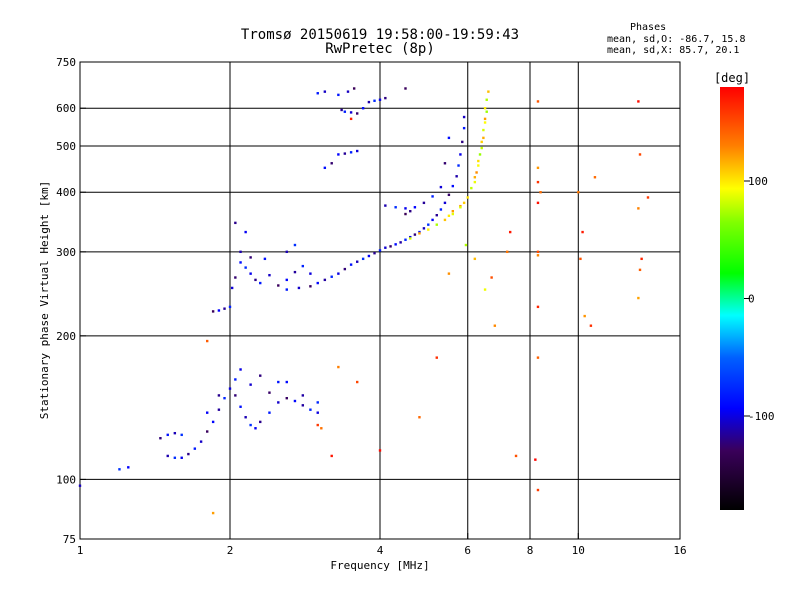 The width and height of the screenshot is (800, 600). What do you see at coordinates (44, 300) in the screenshot?
I see `y-axis-label: Stationary phase Virtual Height [km]` at bounding box center [44, 300].